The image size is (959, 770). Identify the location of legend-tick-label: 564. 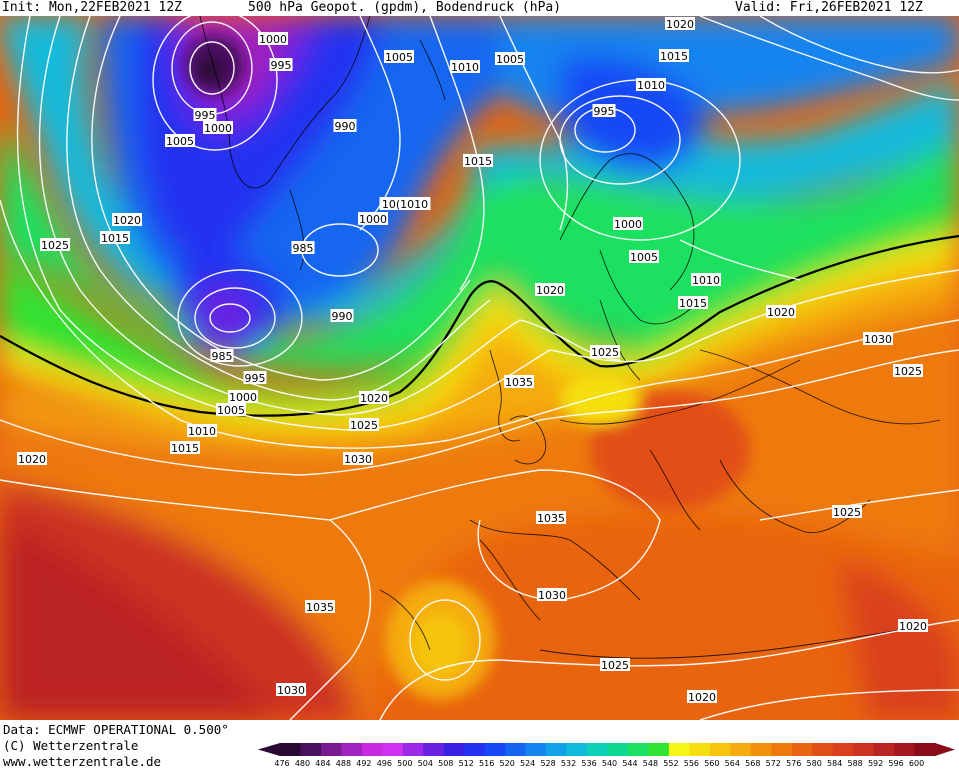
(732, 763).